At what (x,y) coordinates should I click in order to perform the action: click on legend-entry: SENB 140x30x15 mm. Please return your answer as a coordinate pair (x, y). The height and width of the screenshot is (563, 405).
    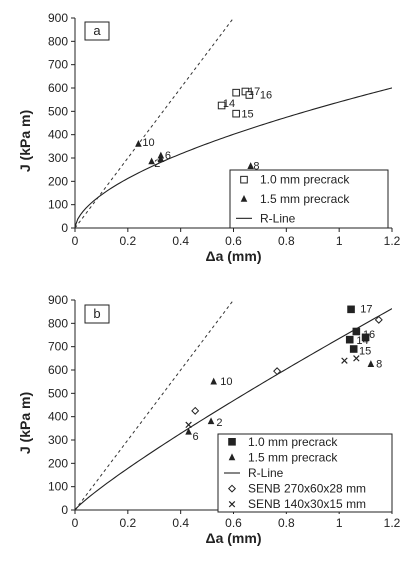
    Looking at the image, I should click on (297, 504).